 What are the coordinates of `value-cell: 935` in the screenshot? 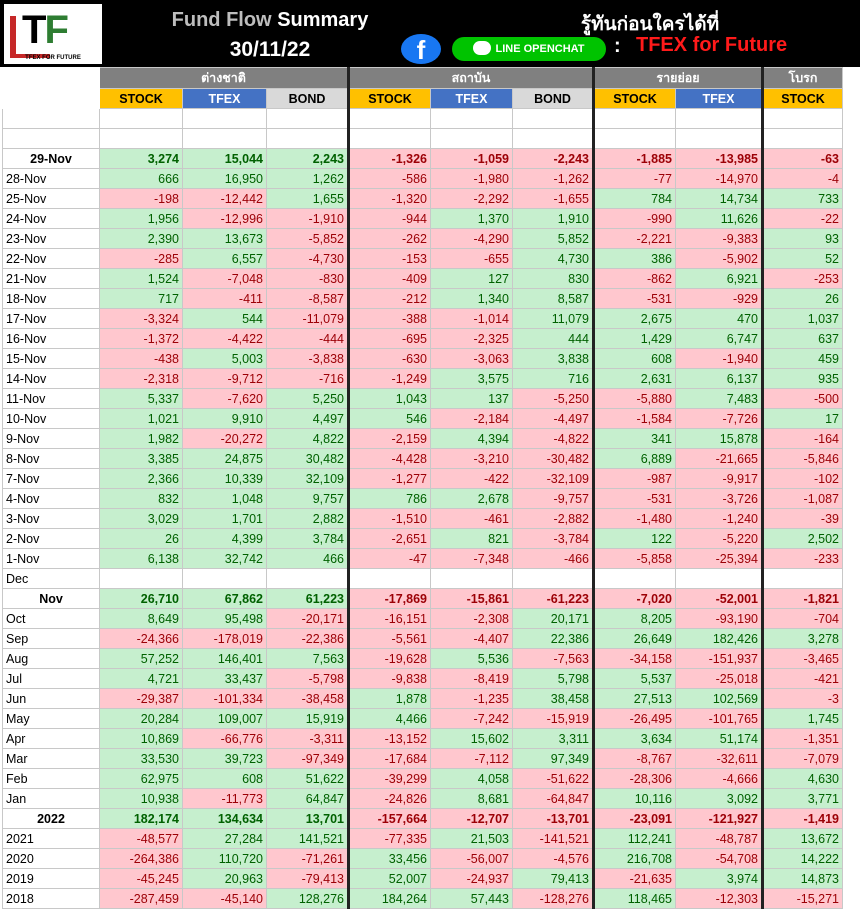 It's located at (802, 378).